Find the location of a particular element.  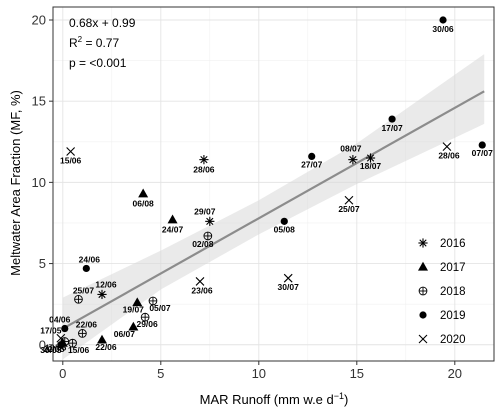

point-label: 06/08 is located at coordinates (144, 204).